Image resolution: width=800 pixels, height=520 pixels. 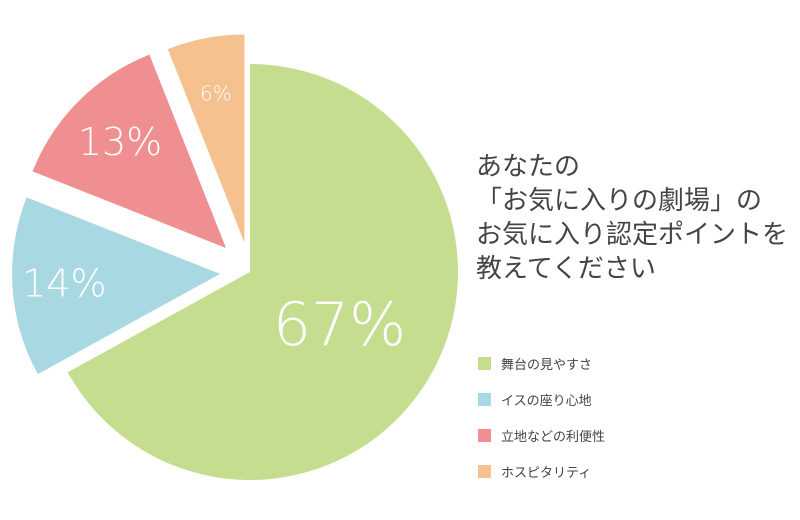 I want to click on legend-label: イスの座り心地, so click(x=546, y=401).